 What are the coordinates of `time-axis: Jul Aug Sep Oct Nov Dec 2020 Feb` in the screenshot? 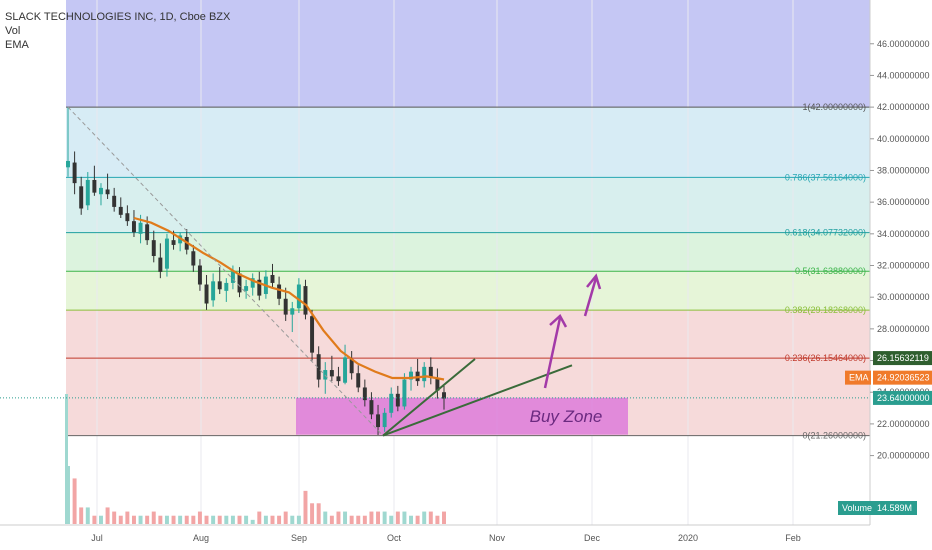 It's located at (435, 537).